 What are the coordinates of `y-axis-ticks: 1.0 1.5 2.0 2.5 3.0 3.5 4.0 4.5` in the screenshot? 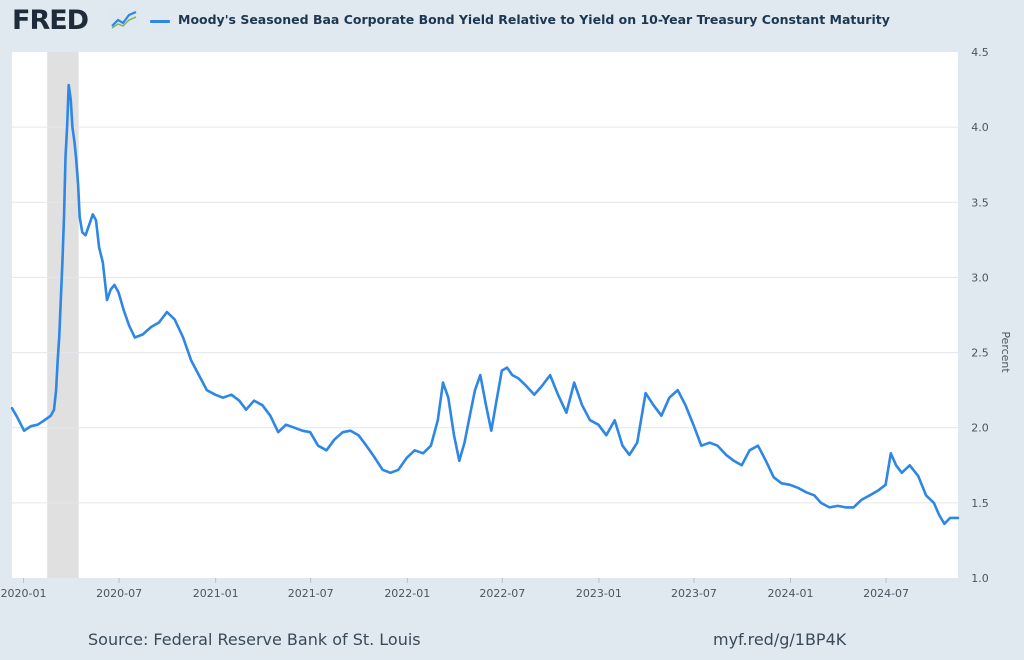 It's located at (980, 315).